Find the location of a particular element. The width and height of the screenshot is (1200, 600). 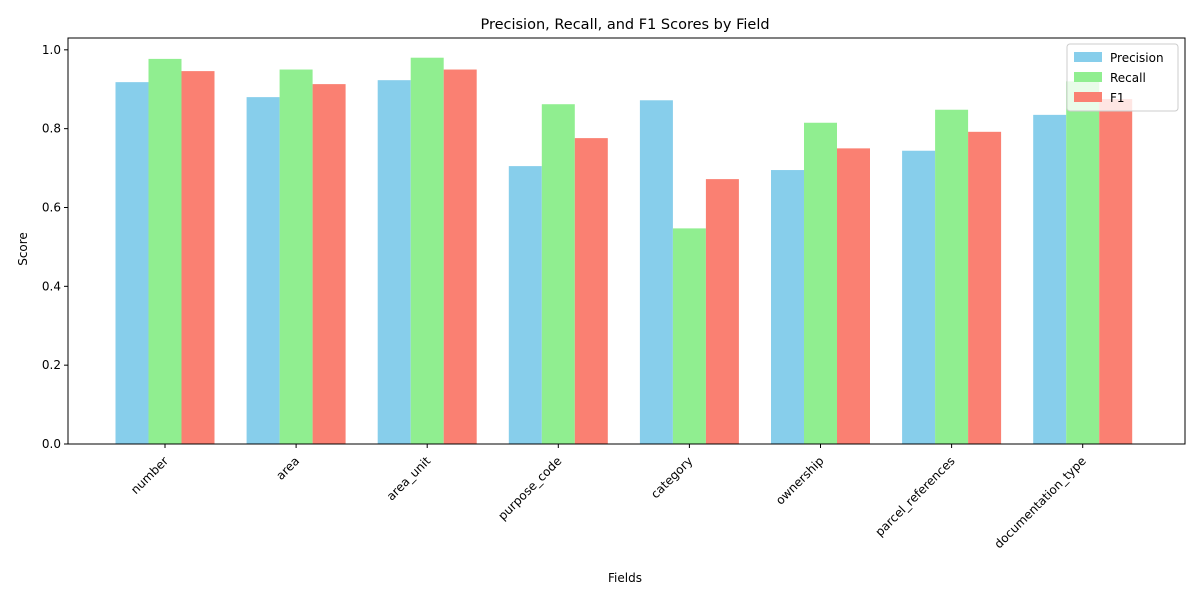

legend-label-recall: Recall is located at coordinates (1128, 78).